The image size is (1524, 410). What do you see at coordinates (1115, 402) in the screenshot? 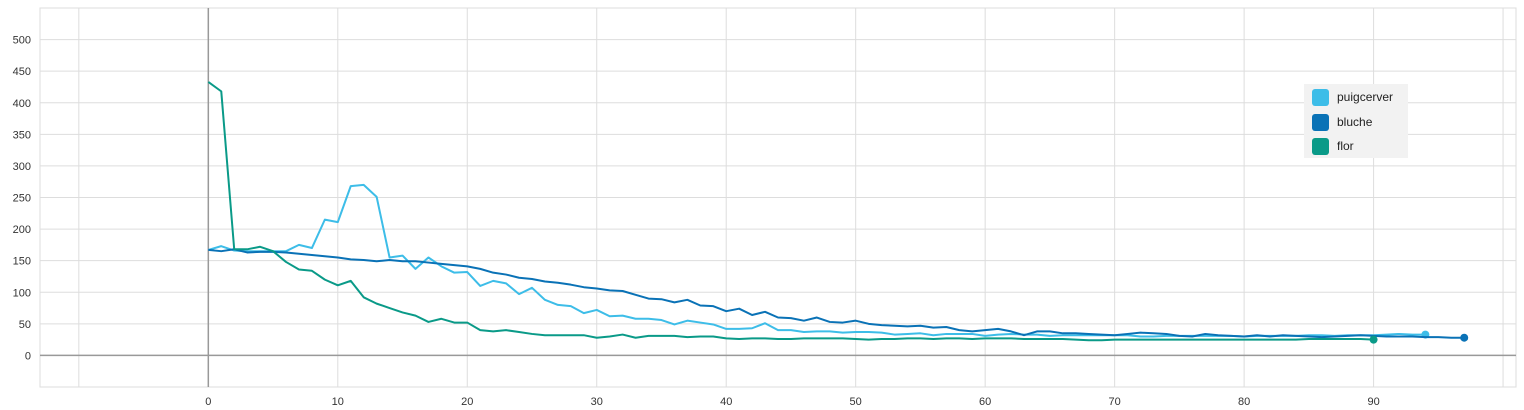
I see `x-tick-label: 70` at bounding box center [1115, 402].